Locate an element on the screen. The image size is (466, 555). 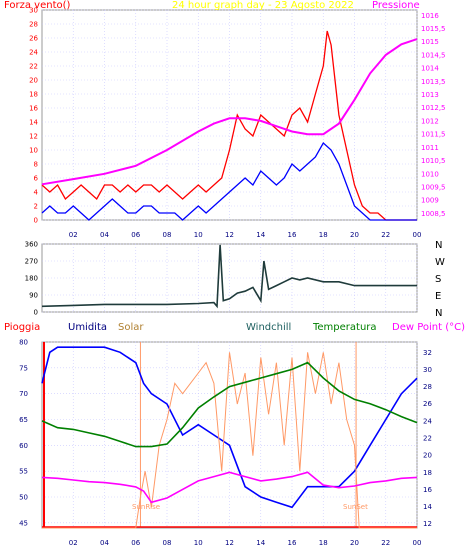
direction-line is located at coordinates (229, 276).